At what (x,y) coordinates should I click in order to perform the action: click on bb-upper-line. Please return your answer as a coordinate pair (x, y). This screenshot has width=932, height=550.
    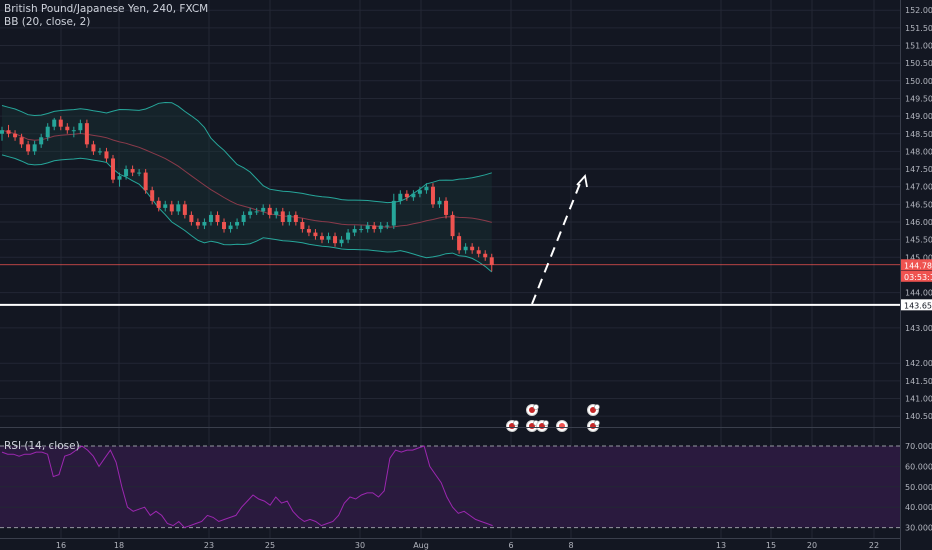
    Looking at the image, I should click on (246, 152).